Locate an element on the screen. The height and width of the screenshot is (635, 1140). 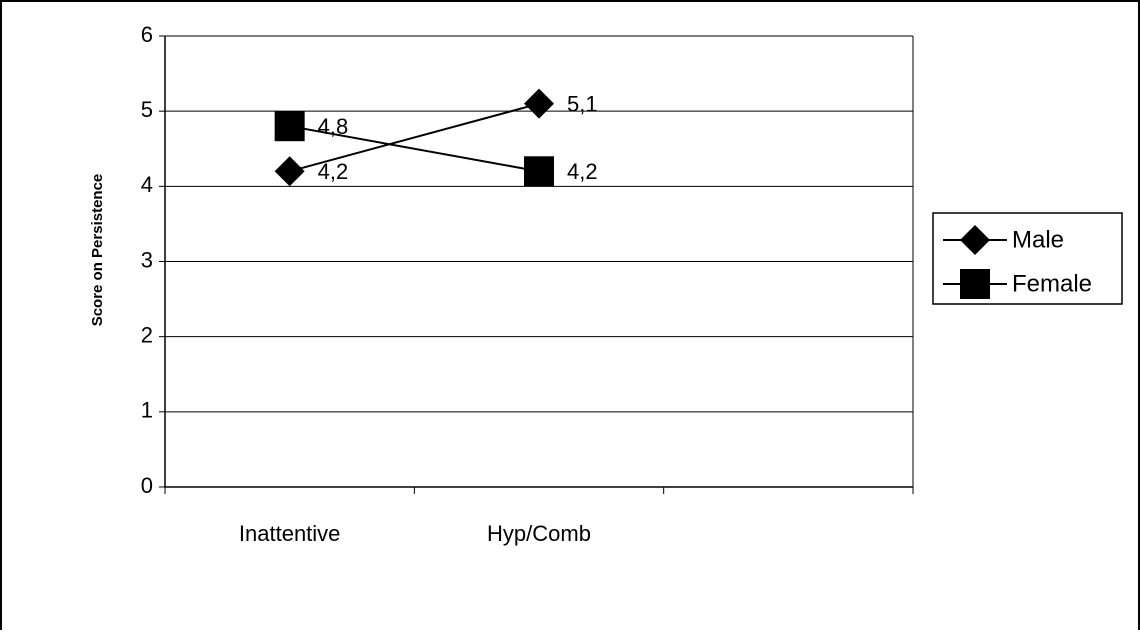
data-label: 5,1 is located at coordinates (582, 103).